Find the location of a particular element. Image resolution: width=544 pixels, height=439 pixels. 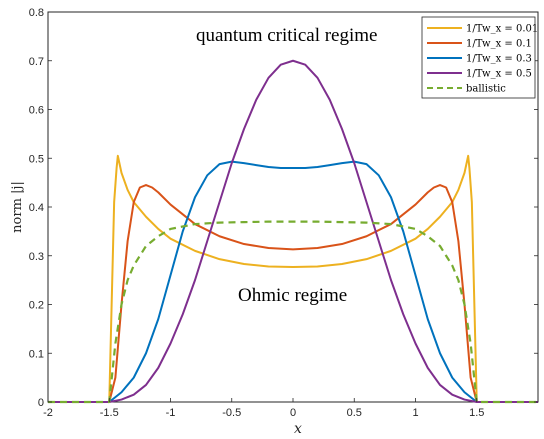

y-tick-label: 0 is located at coordinates (41, 403).